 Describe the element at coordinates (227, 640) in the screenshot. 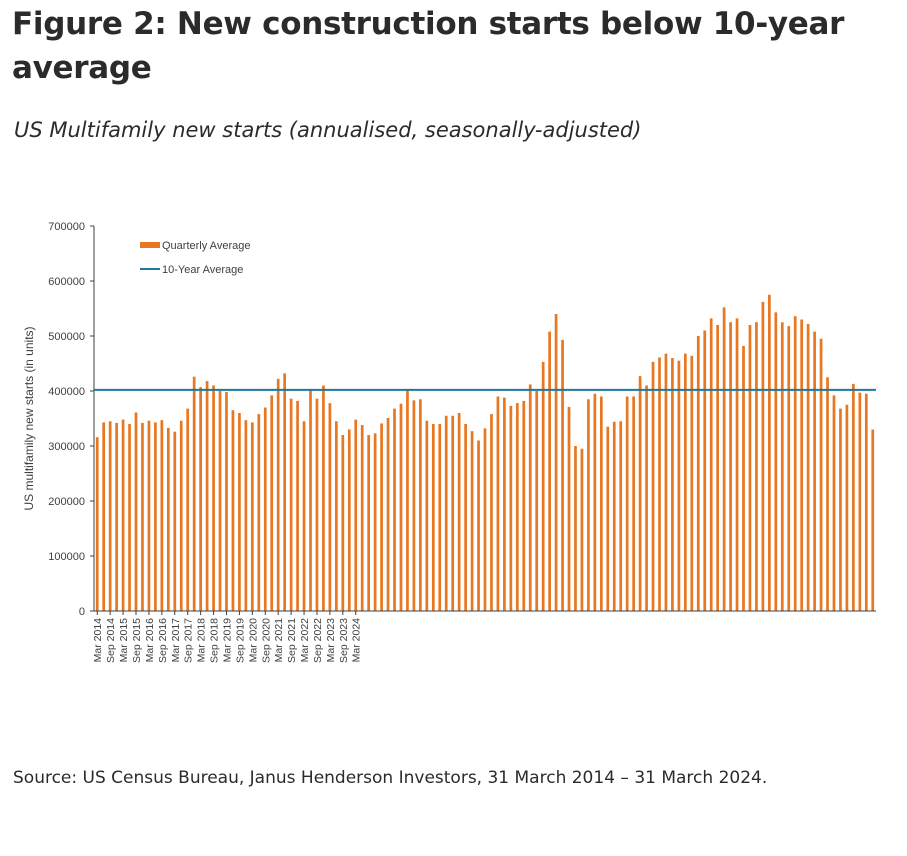

I see `x-tick-label: Mar 2019` at that location.